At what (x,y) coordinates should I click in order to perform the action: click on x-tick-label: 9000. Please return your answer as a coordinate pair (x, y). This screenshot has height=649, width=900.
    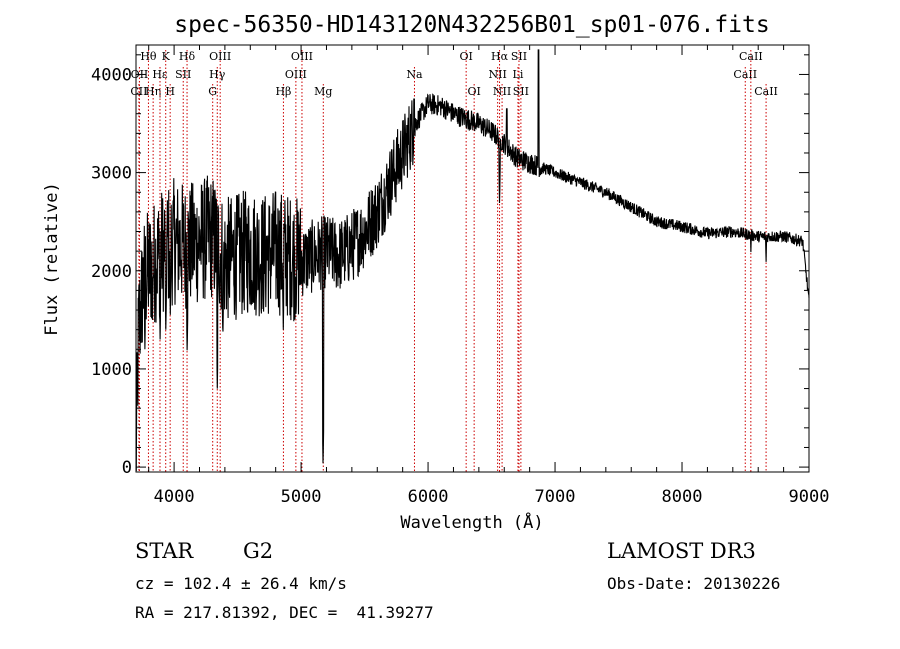
    Looking at the image, I should click on (809, 497).